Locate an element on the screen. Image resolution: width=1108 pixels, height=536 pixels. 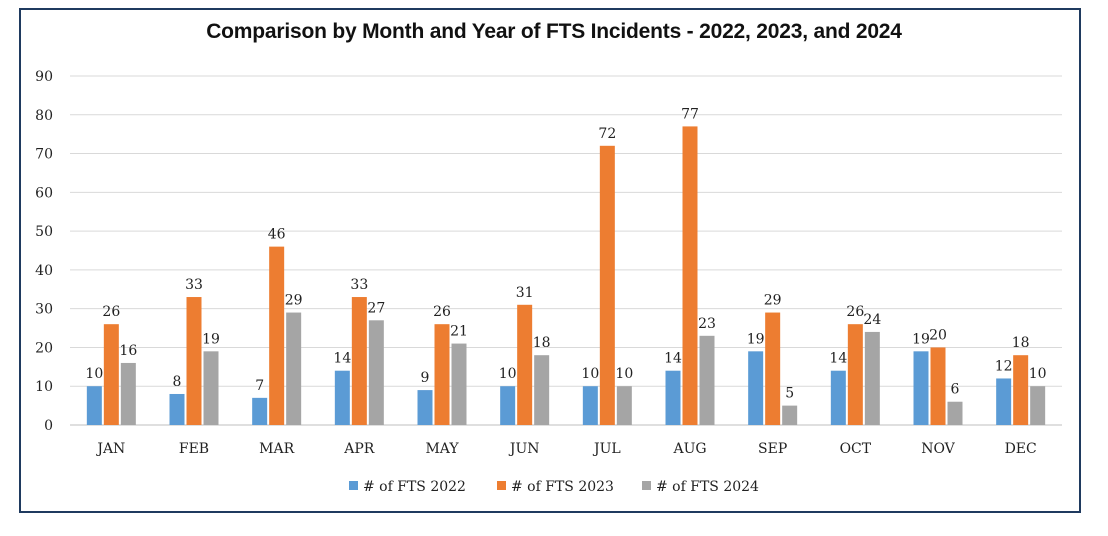
data-label: 24 is located at coordinates (872, 320).